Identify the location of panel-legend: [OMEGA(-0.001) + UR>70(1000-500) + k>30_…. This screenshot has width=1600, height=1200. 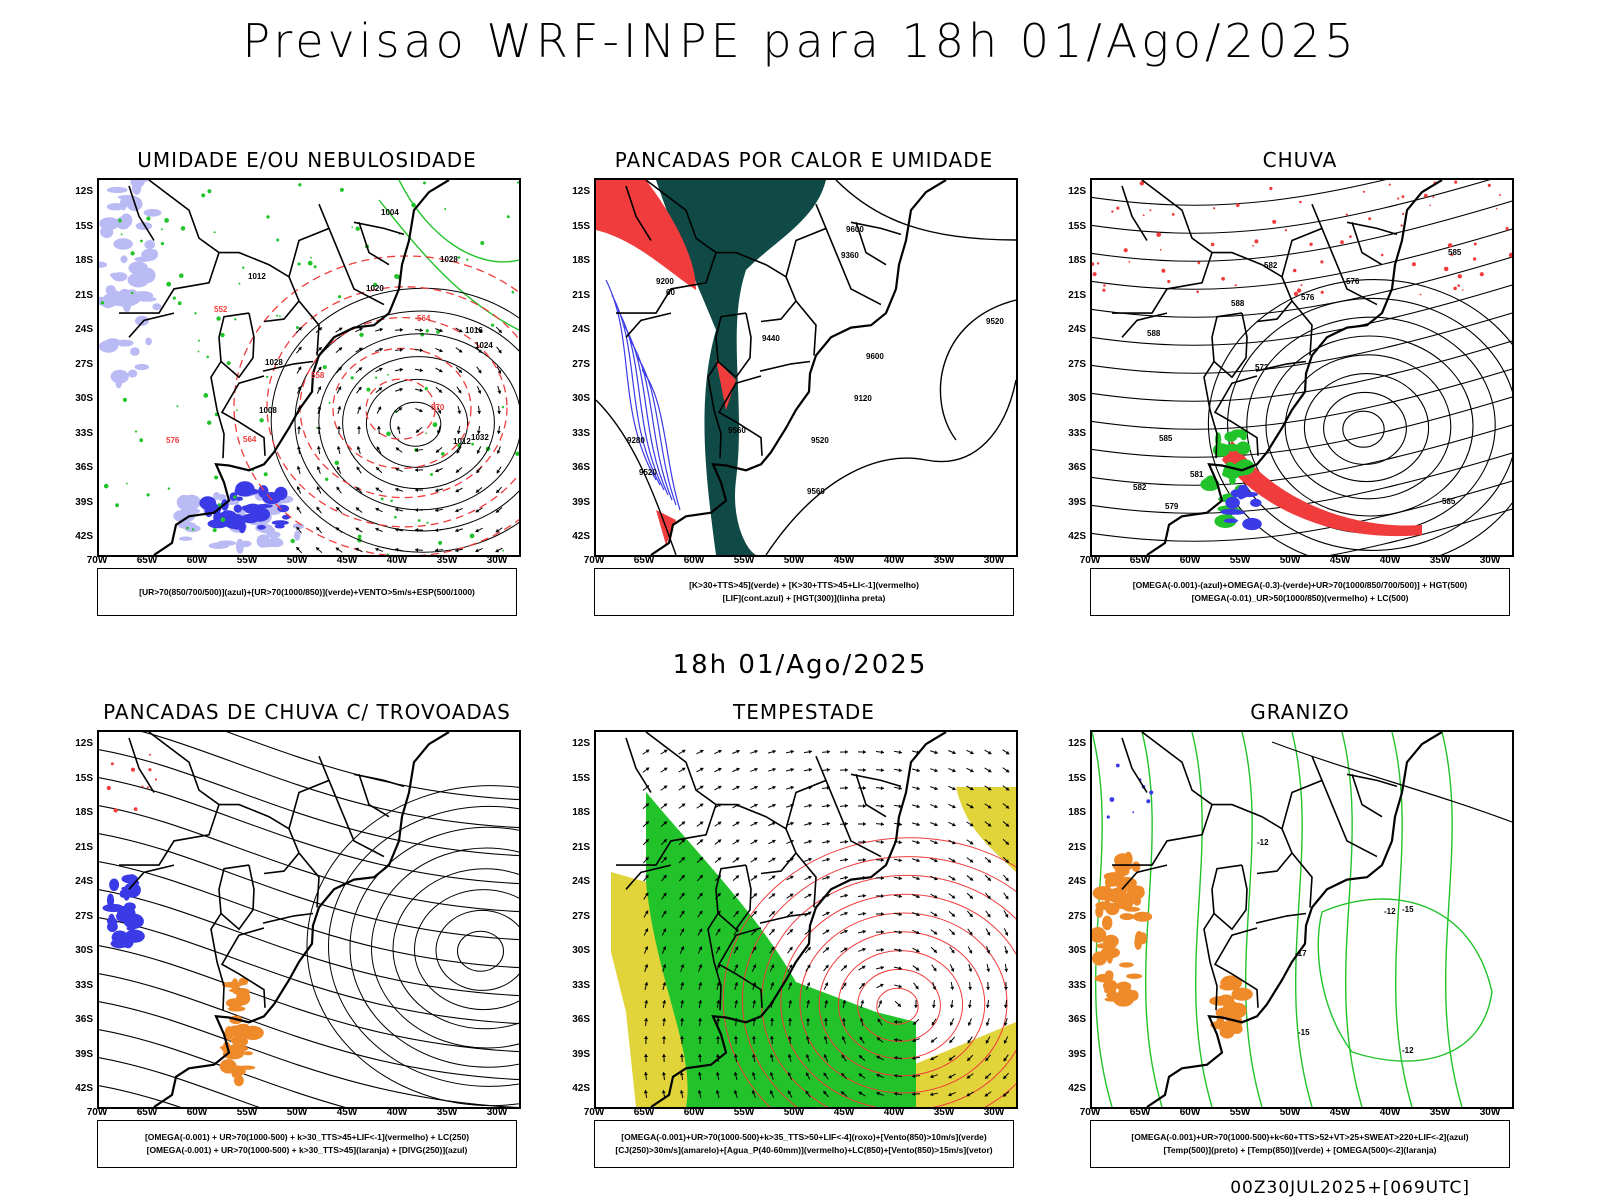
(307, 1144).